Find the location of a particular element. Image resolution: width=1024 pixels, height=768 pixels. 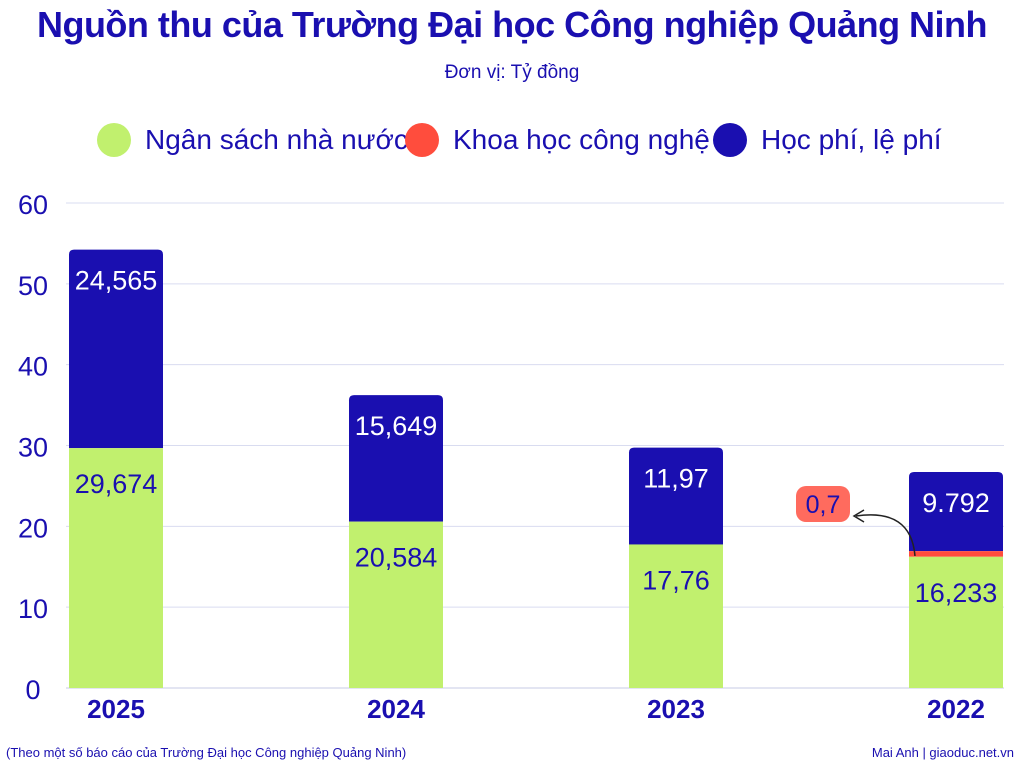

y-tick-label: 20 is located at coordinates (33, 528).